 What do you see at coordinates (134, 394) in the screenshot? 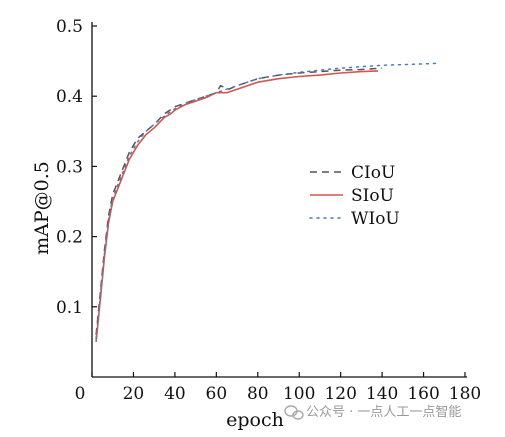
I see `x-tick-label-1: 20` at bounding box center [134, 394].